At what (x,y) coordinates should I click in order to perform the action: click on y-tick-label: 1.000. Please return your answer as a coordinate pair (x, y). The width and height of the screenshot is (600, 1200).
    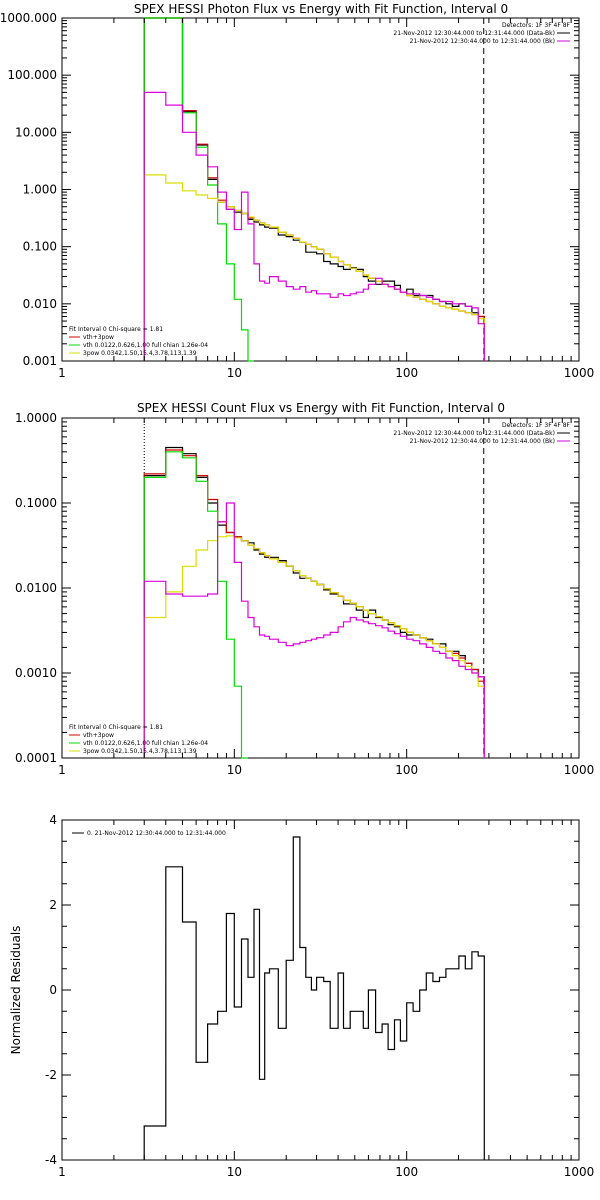
    Looking at the image, I should click on (40, 190).